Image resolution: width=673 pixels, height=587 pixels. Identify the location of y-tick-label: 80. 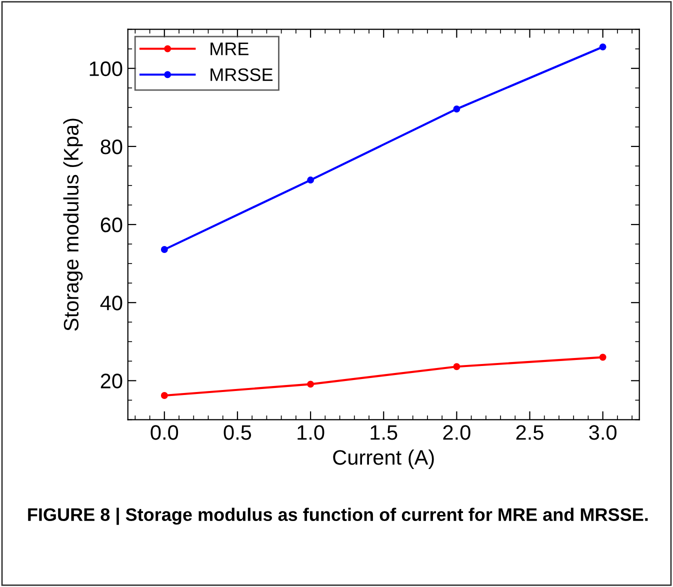
(111, 146).